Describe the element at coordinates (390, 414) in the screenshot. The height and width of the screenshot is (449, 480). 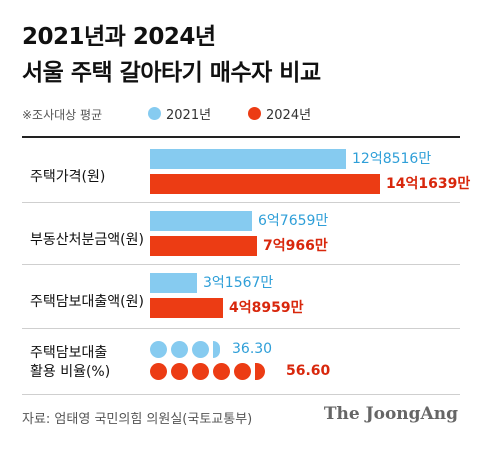
I see `brand-logo: The JoongAng` at that location.